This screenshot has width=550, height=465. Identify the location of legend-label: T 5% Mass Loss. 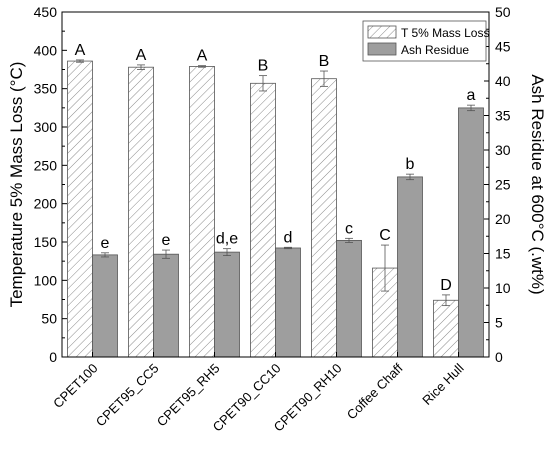
(445, 33).